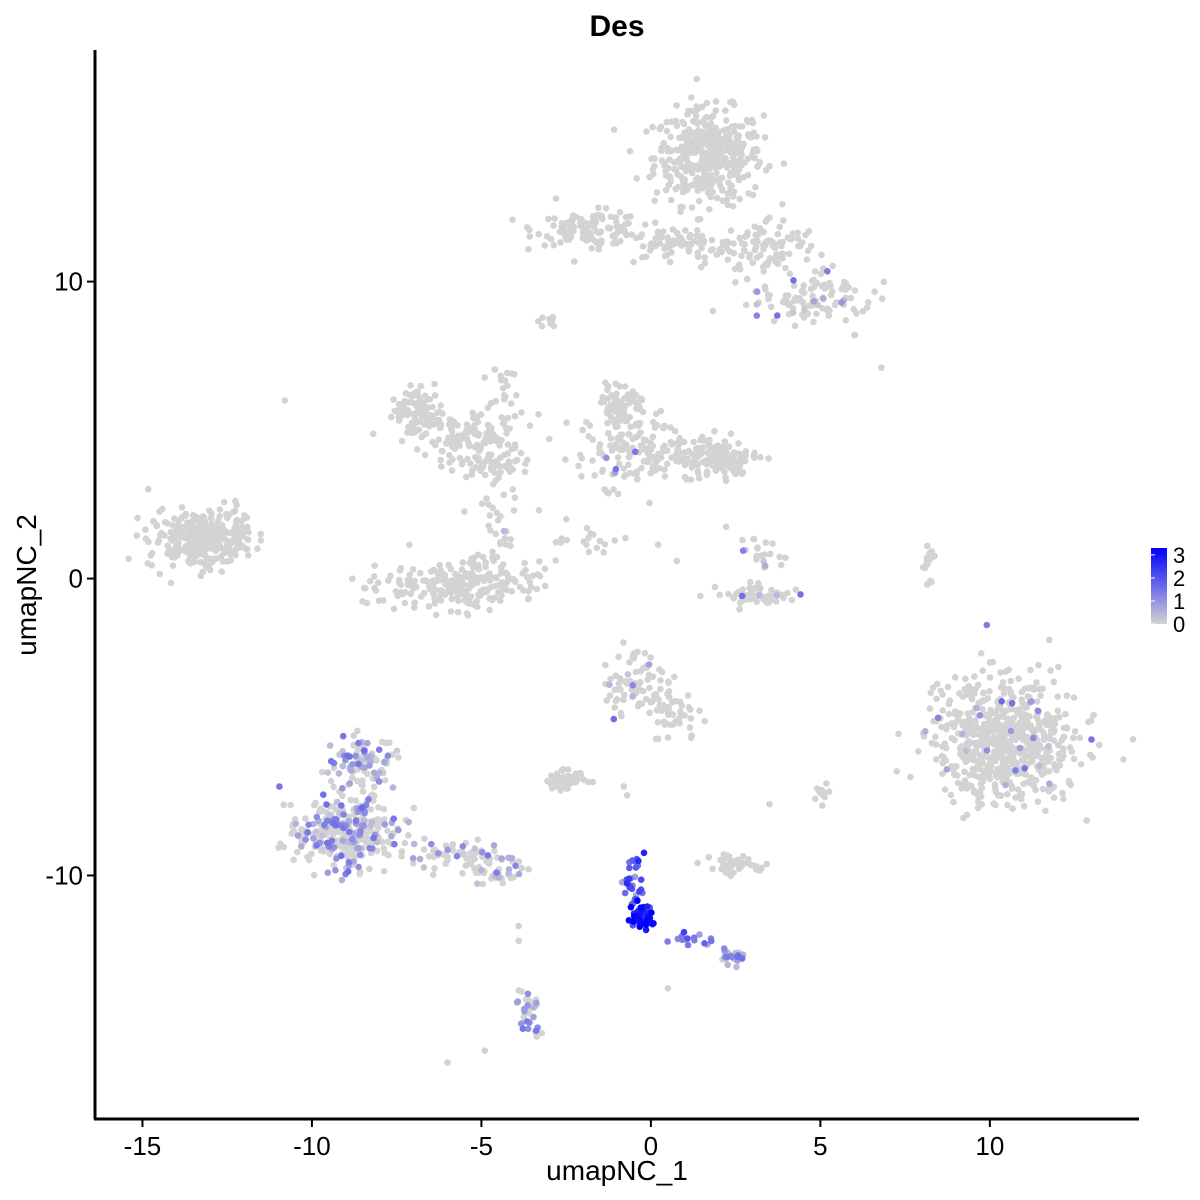 Image resolution: width=1200 pixels, height=1200 pixels. What do you see at coordinates (1179, 601) in the screenshot?
I see `legend-label: 1` at bounding box center [1179, 601].